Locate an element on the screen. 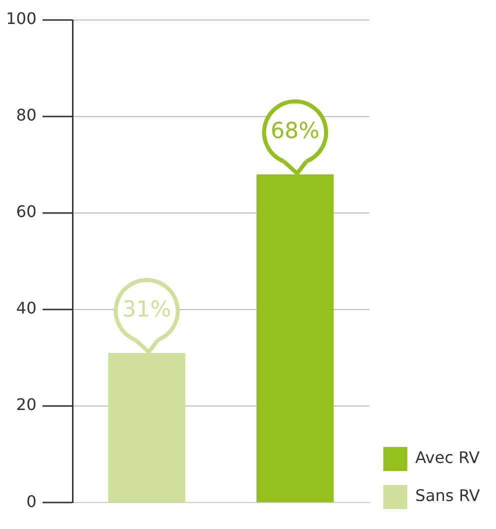 This screenshot has width=496, height=529. y-tick-label: 80 is located at coordinates (26, 115).